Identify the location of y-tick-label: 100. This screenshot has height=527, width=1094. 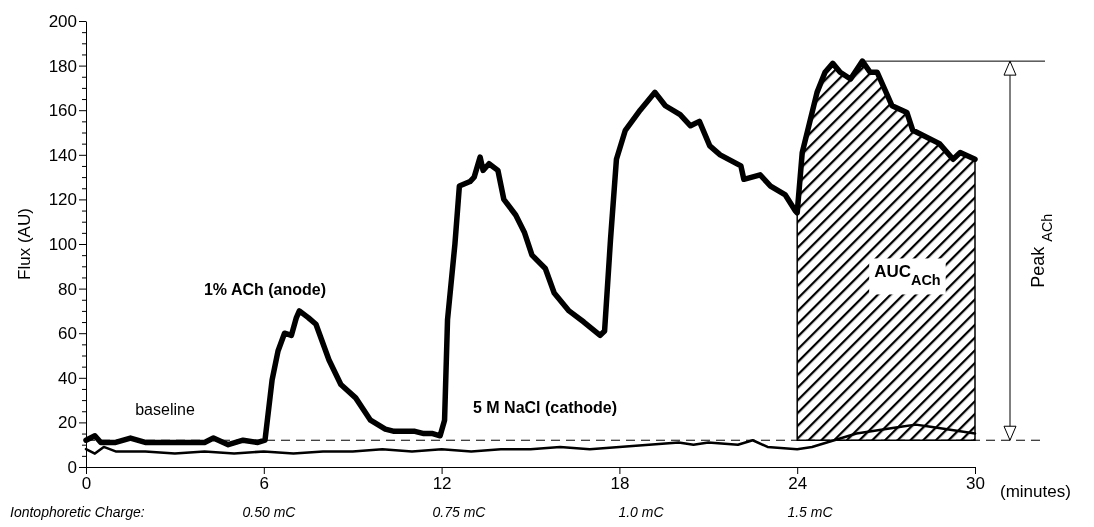
(62, 244).